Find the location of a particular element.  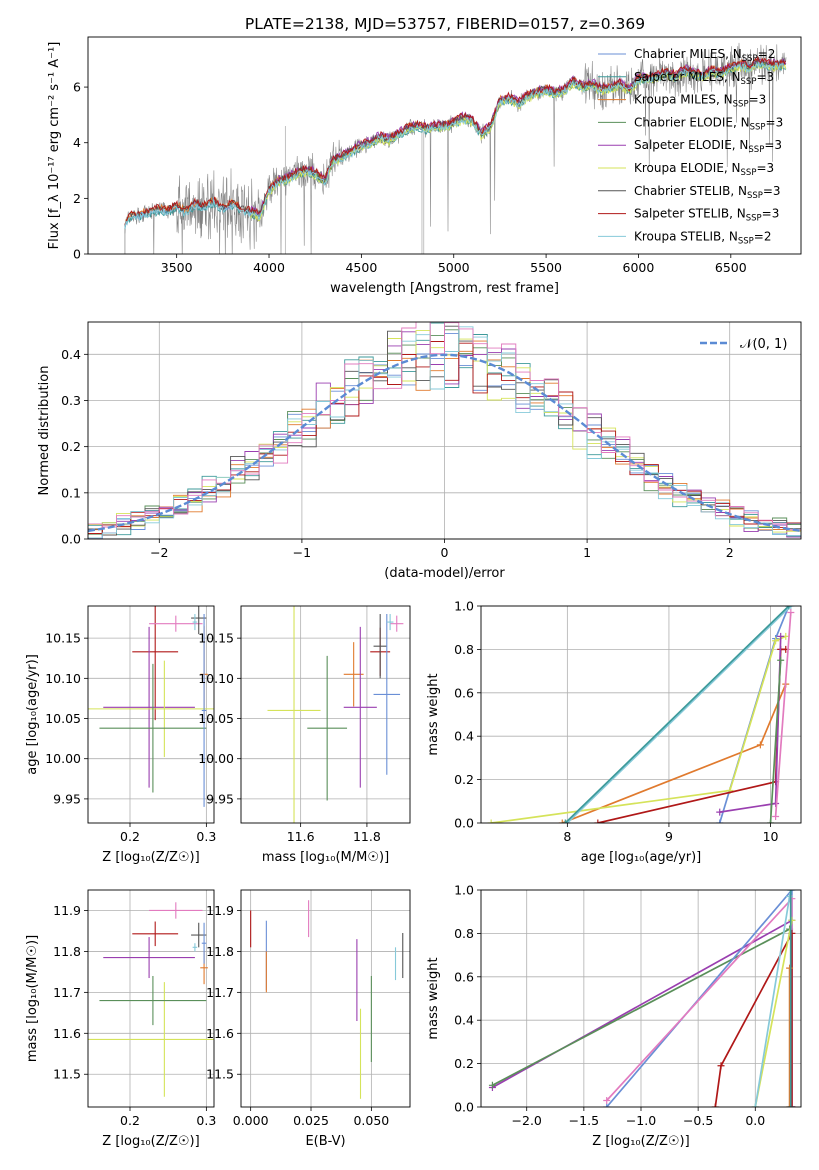

y-tick-label: 11.6 is located at coordinates (67, 1033).